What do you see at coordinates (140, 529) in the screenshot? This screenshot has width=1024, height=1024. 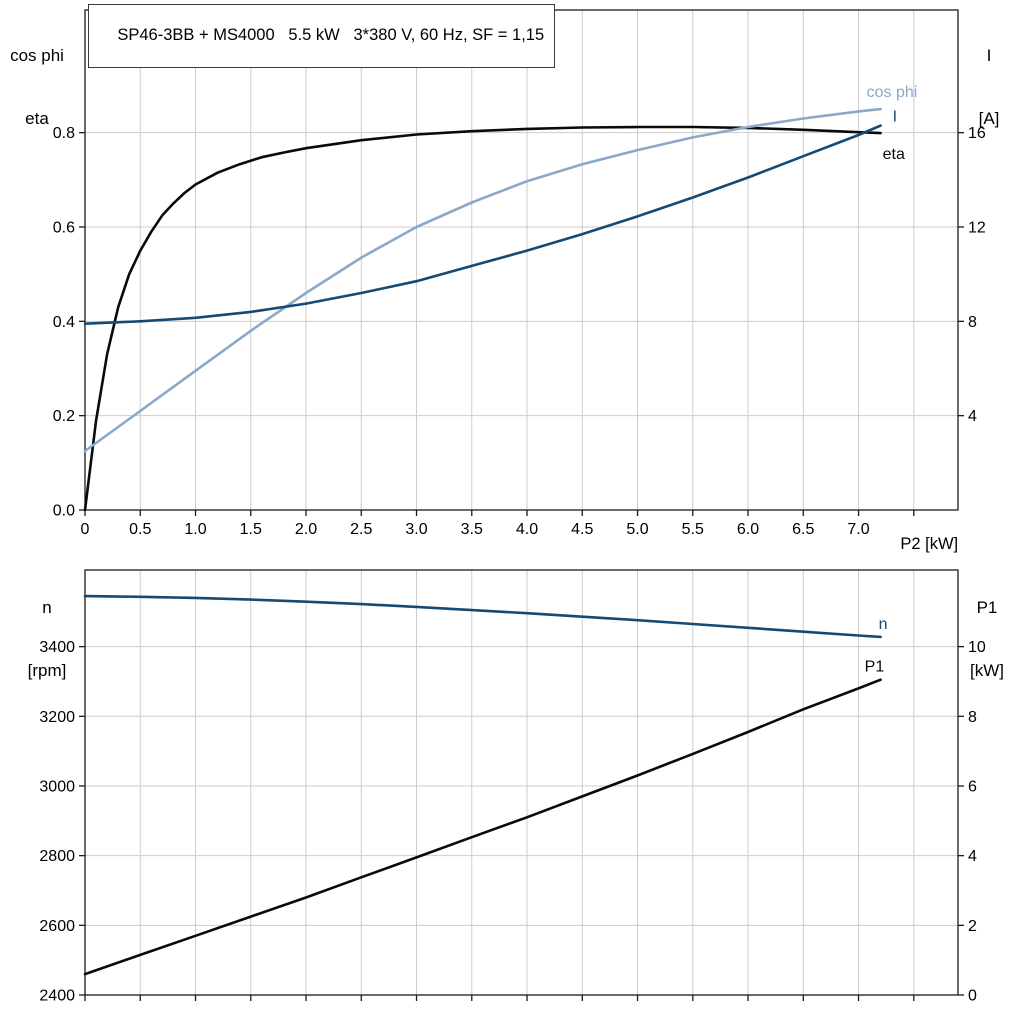 I see `tick-label-bottom: 0.5` at bounding box center [140, 529].